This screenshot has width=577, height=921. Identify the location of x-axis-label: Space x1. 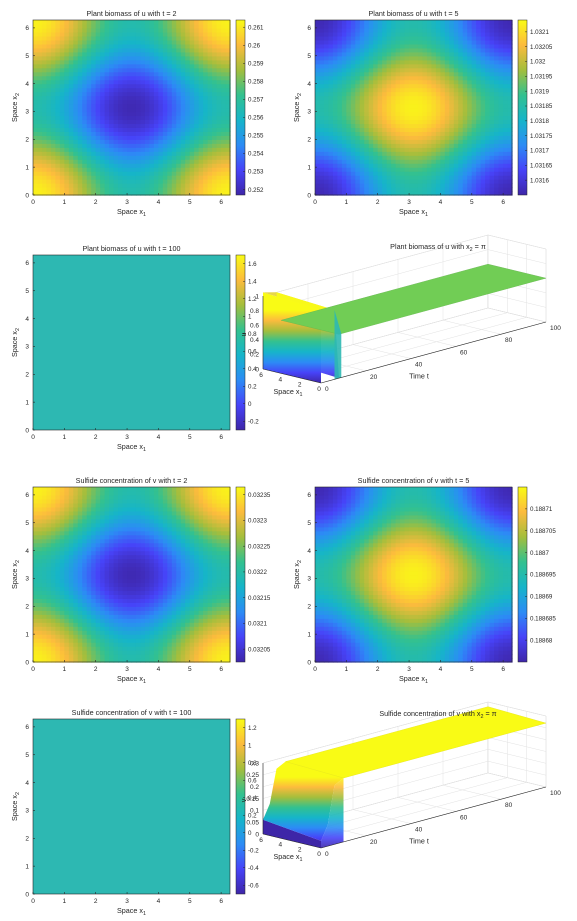
(413, 212).